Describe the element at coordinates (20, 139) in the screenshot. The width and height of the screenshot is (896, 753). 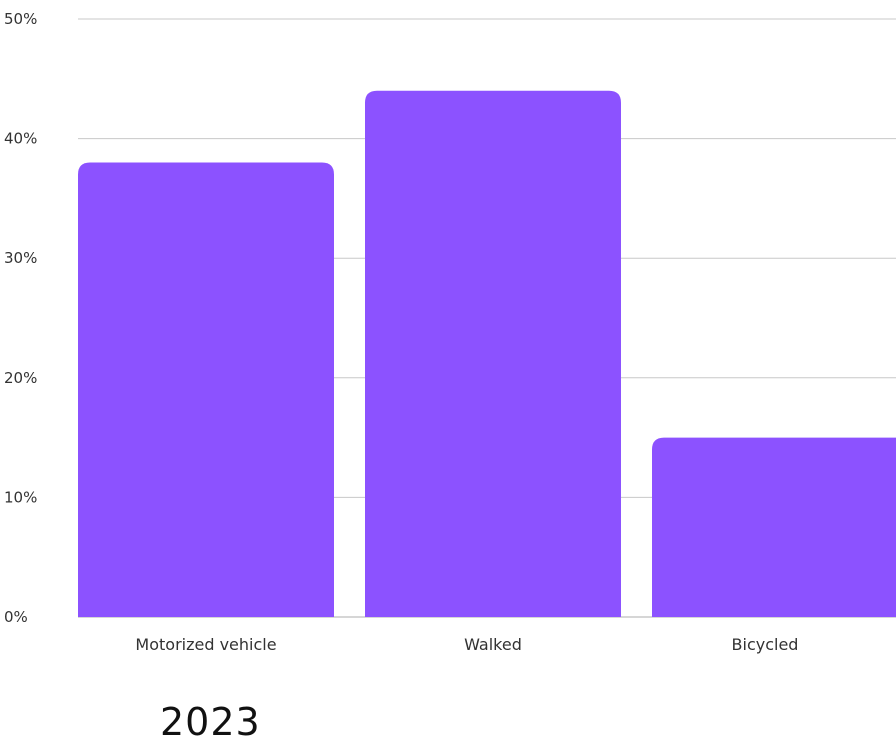
I see `y-tick-label: 40%` at that location.